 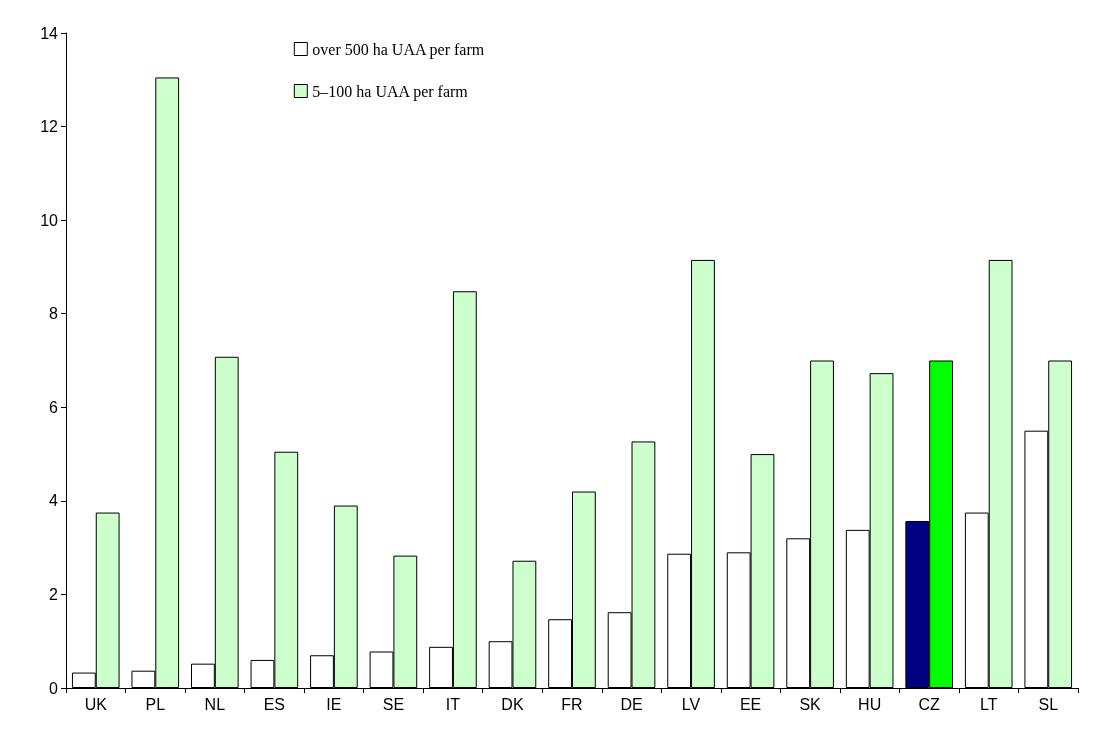 I want to click on x-tick-label: LV, so click(x=691, y=704).